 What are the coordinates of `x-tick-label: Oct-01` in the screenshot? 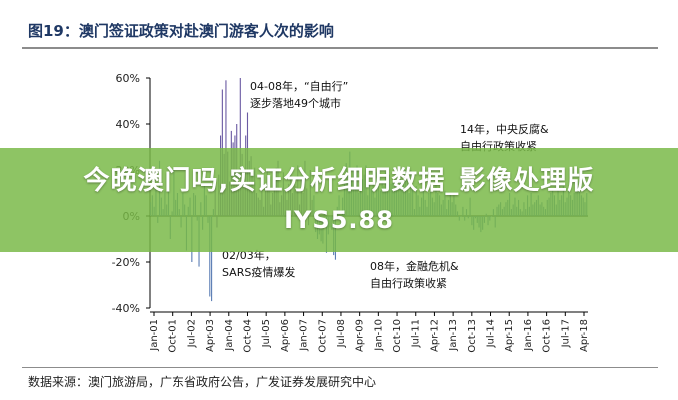 It's located at (173, 336).